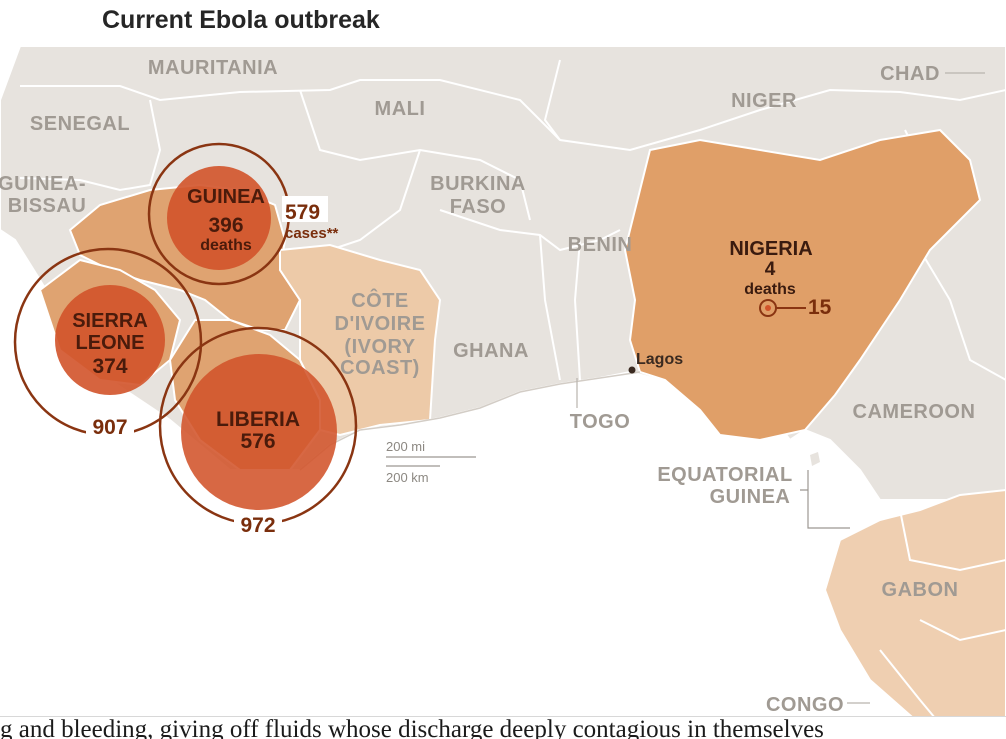 Image resolution: width=1006 pixels, height=739 pixels. I want to click on sierra-leone-cases: 907, so click(109, 427).